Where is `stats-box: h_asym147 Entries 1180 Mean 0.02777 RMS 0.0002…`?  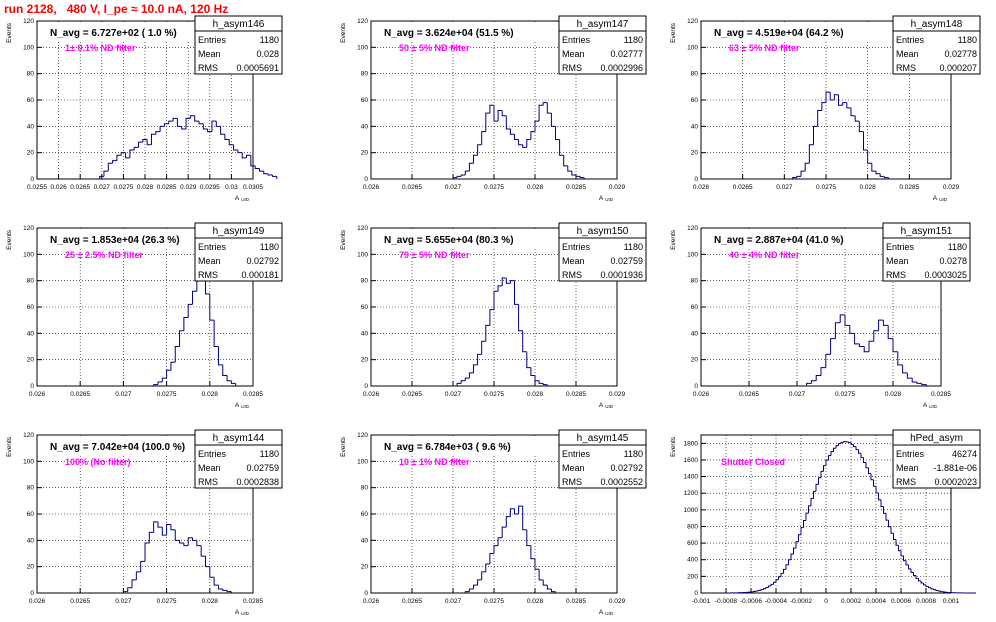
stats-box: h_asym147 Entries 1180 Mean 0.02777 RMS 0.0002… is located at coordinates (602, 45).